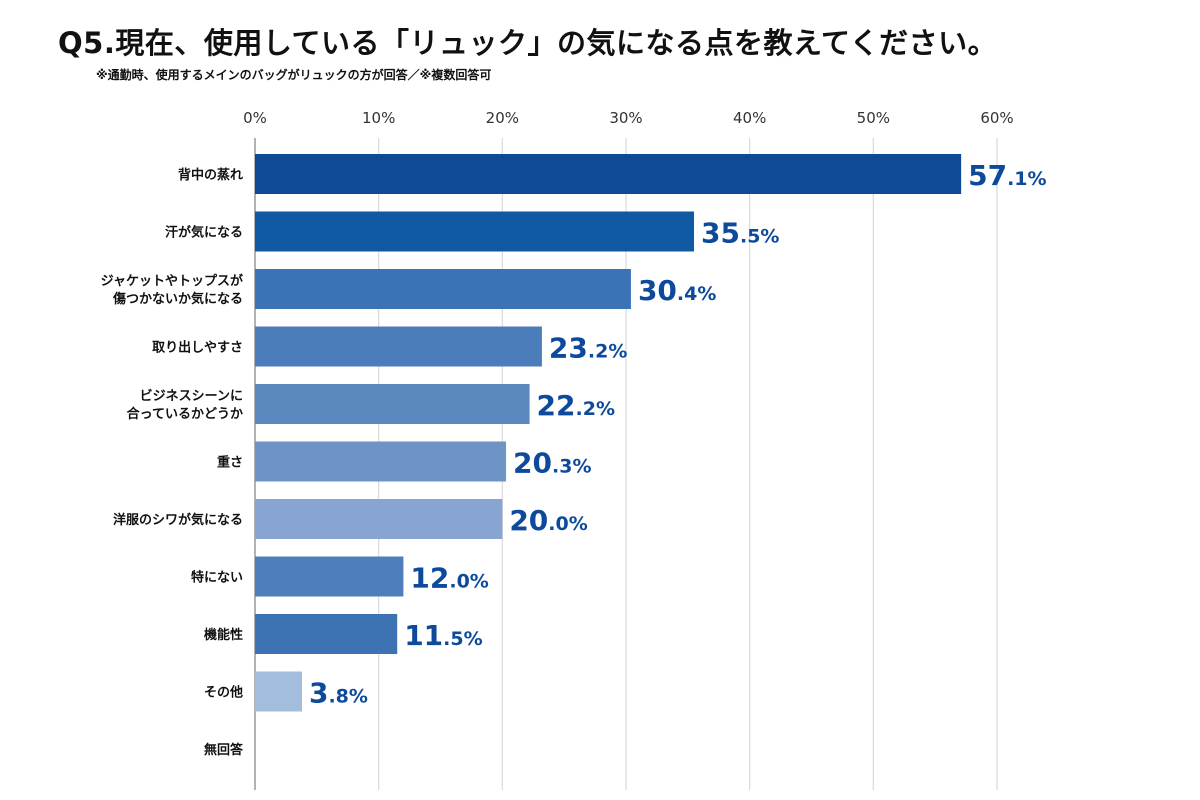  Describe the element at coordinates (230, 463) in the screenshot. I see `category-label: 重さ` at that location.